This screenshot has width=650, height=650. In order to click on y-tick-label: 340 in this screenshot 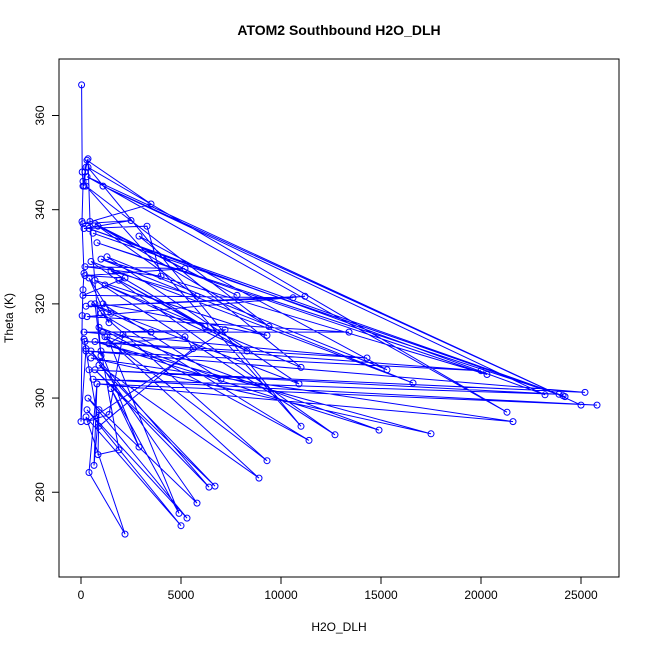, I will do `click(40, 209)`.